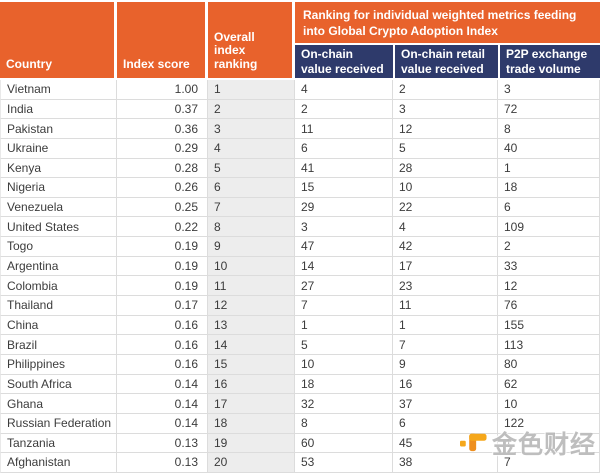 The image size is (600, 473). I want to click on p2p-rank-cell: 62, so click(549, 384).